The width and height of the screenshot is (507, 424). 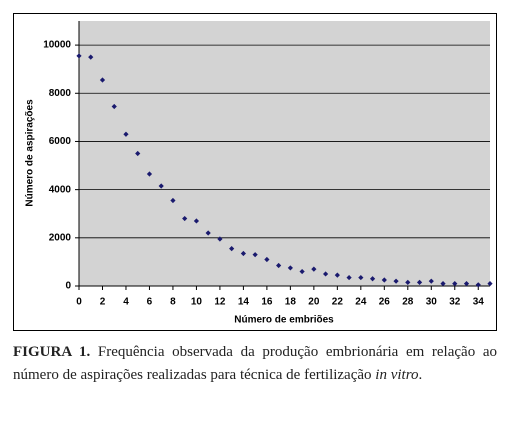 I want to click on x-tick-label: 8, so click(x=173, y=302).